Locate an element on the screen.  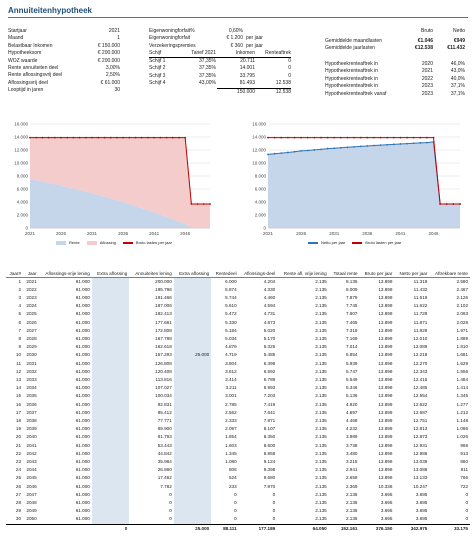
table-cell: 16 is located at coordinates (18, 404).